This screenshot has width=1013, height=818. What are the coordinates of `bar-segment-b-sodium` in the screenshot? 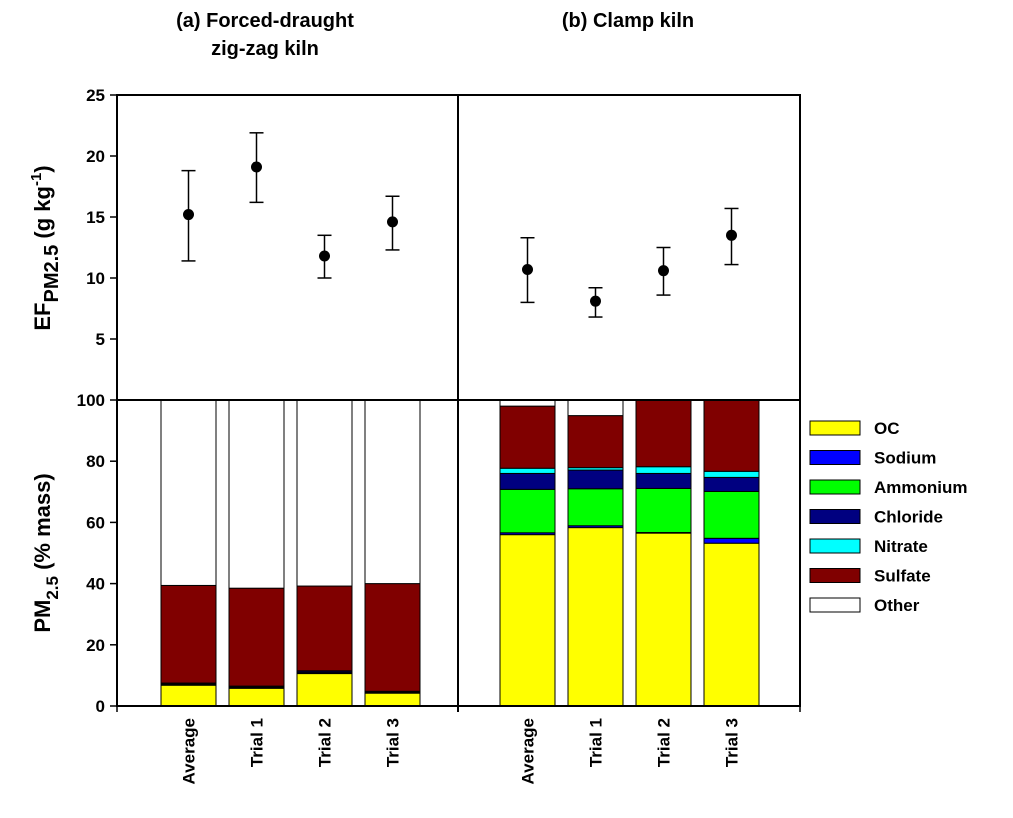 It's located at (731, 540).